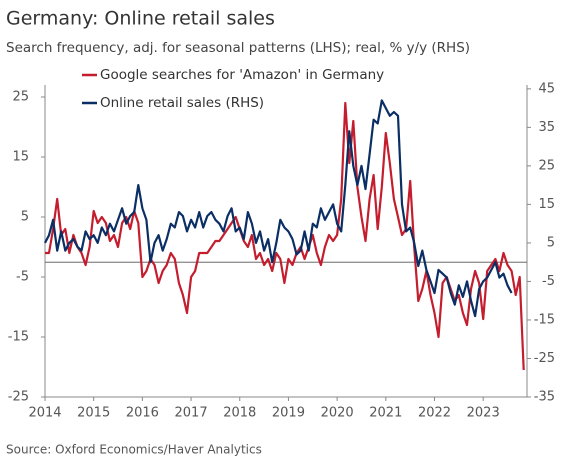  What do you see at coordinates (18, 397) in the screenshot?
I see `y-tick-label: -25` at bounding box center [18, 397].